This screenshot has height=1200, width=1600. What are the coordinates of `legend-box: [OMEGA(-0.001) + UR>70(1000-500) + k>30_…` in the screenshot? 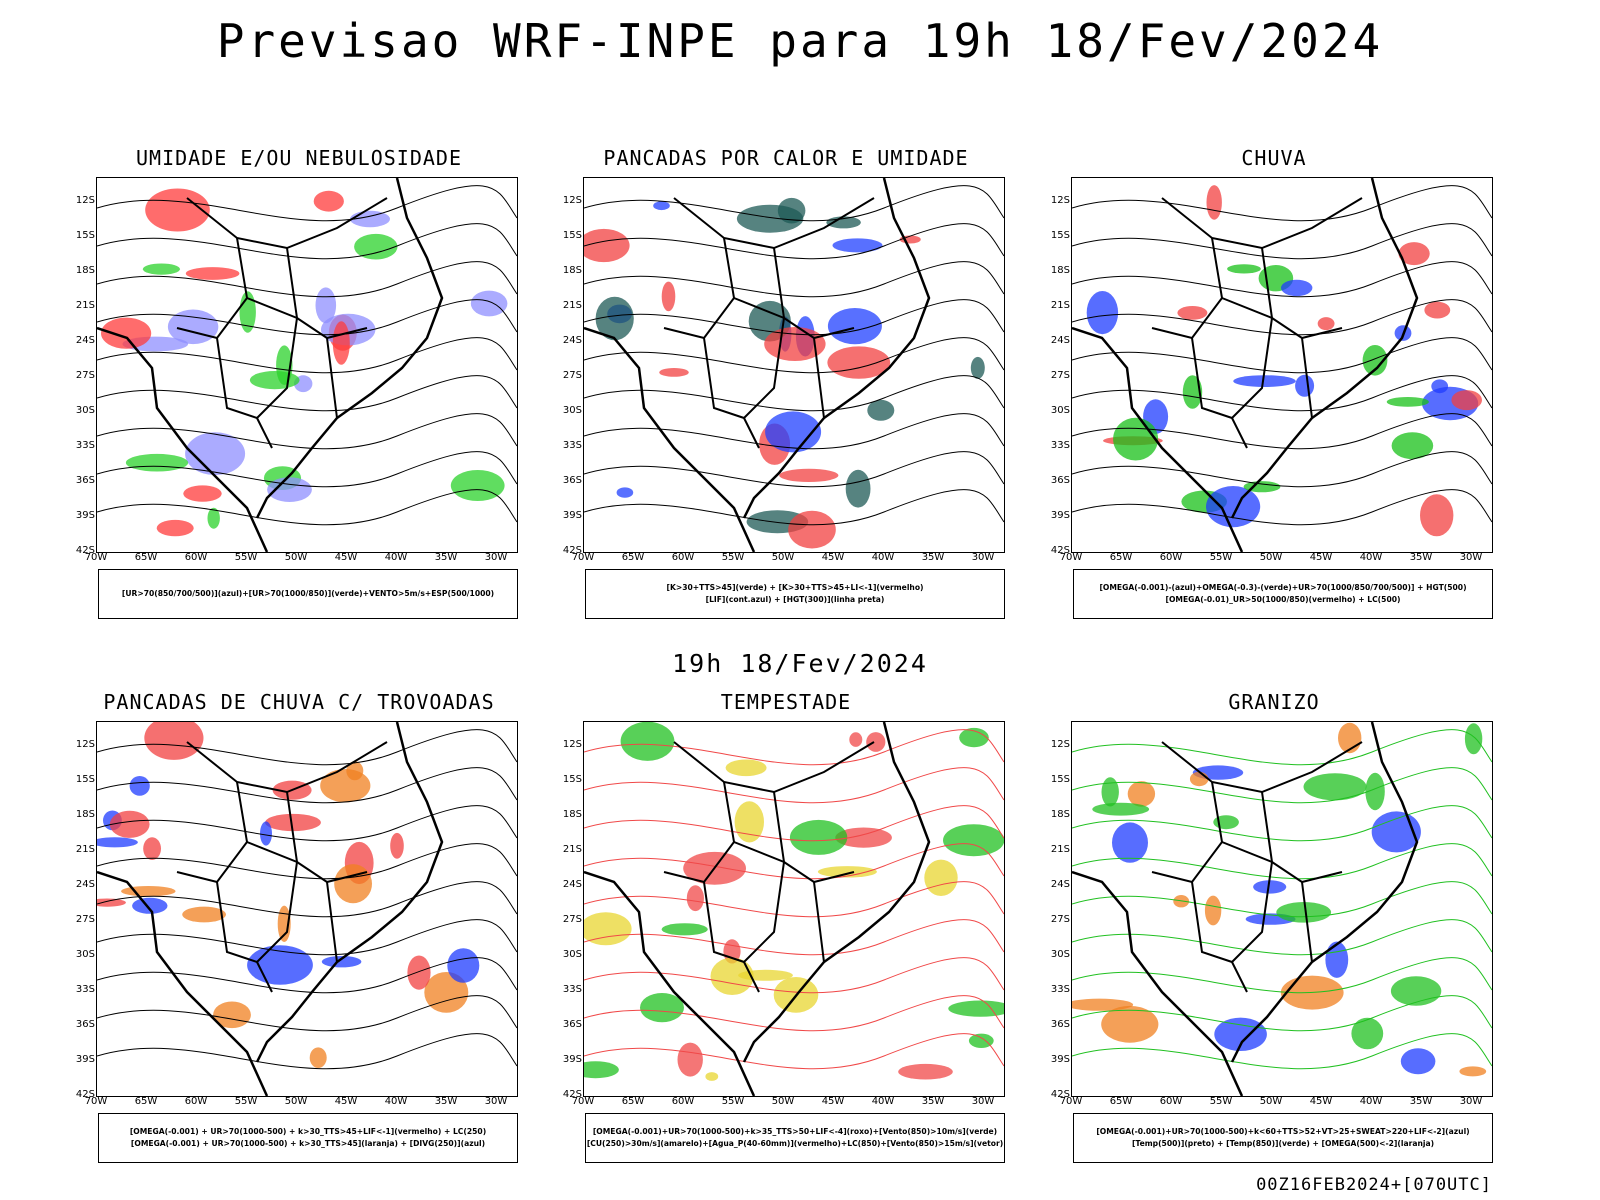 It's located at (308, 1138).